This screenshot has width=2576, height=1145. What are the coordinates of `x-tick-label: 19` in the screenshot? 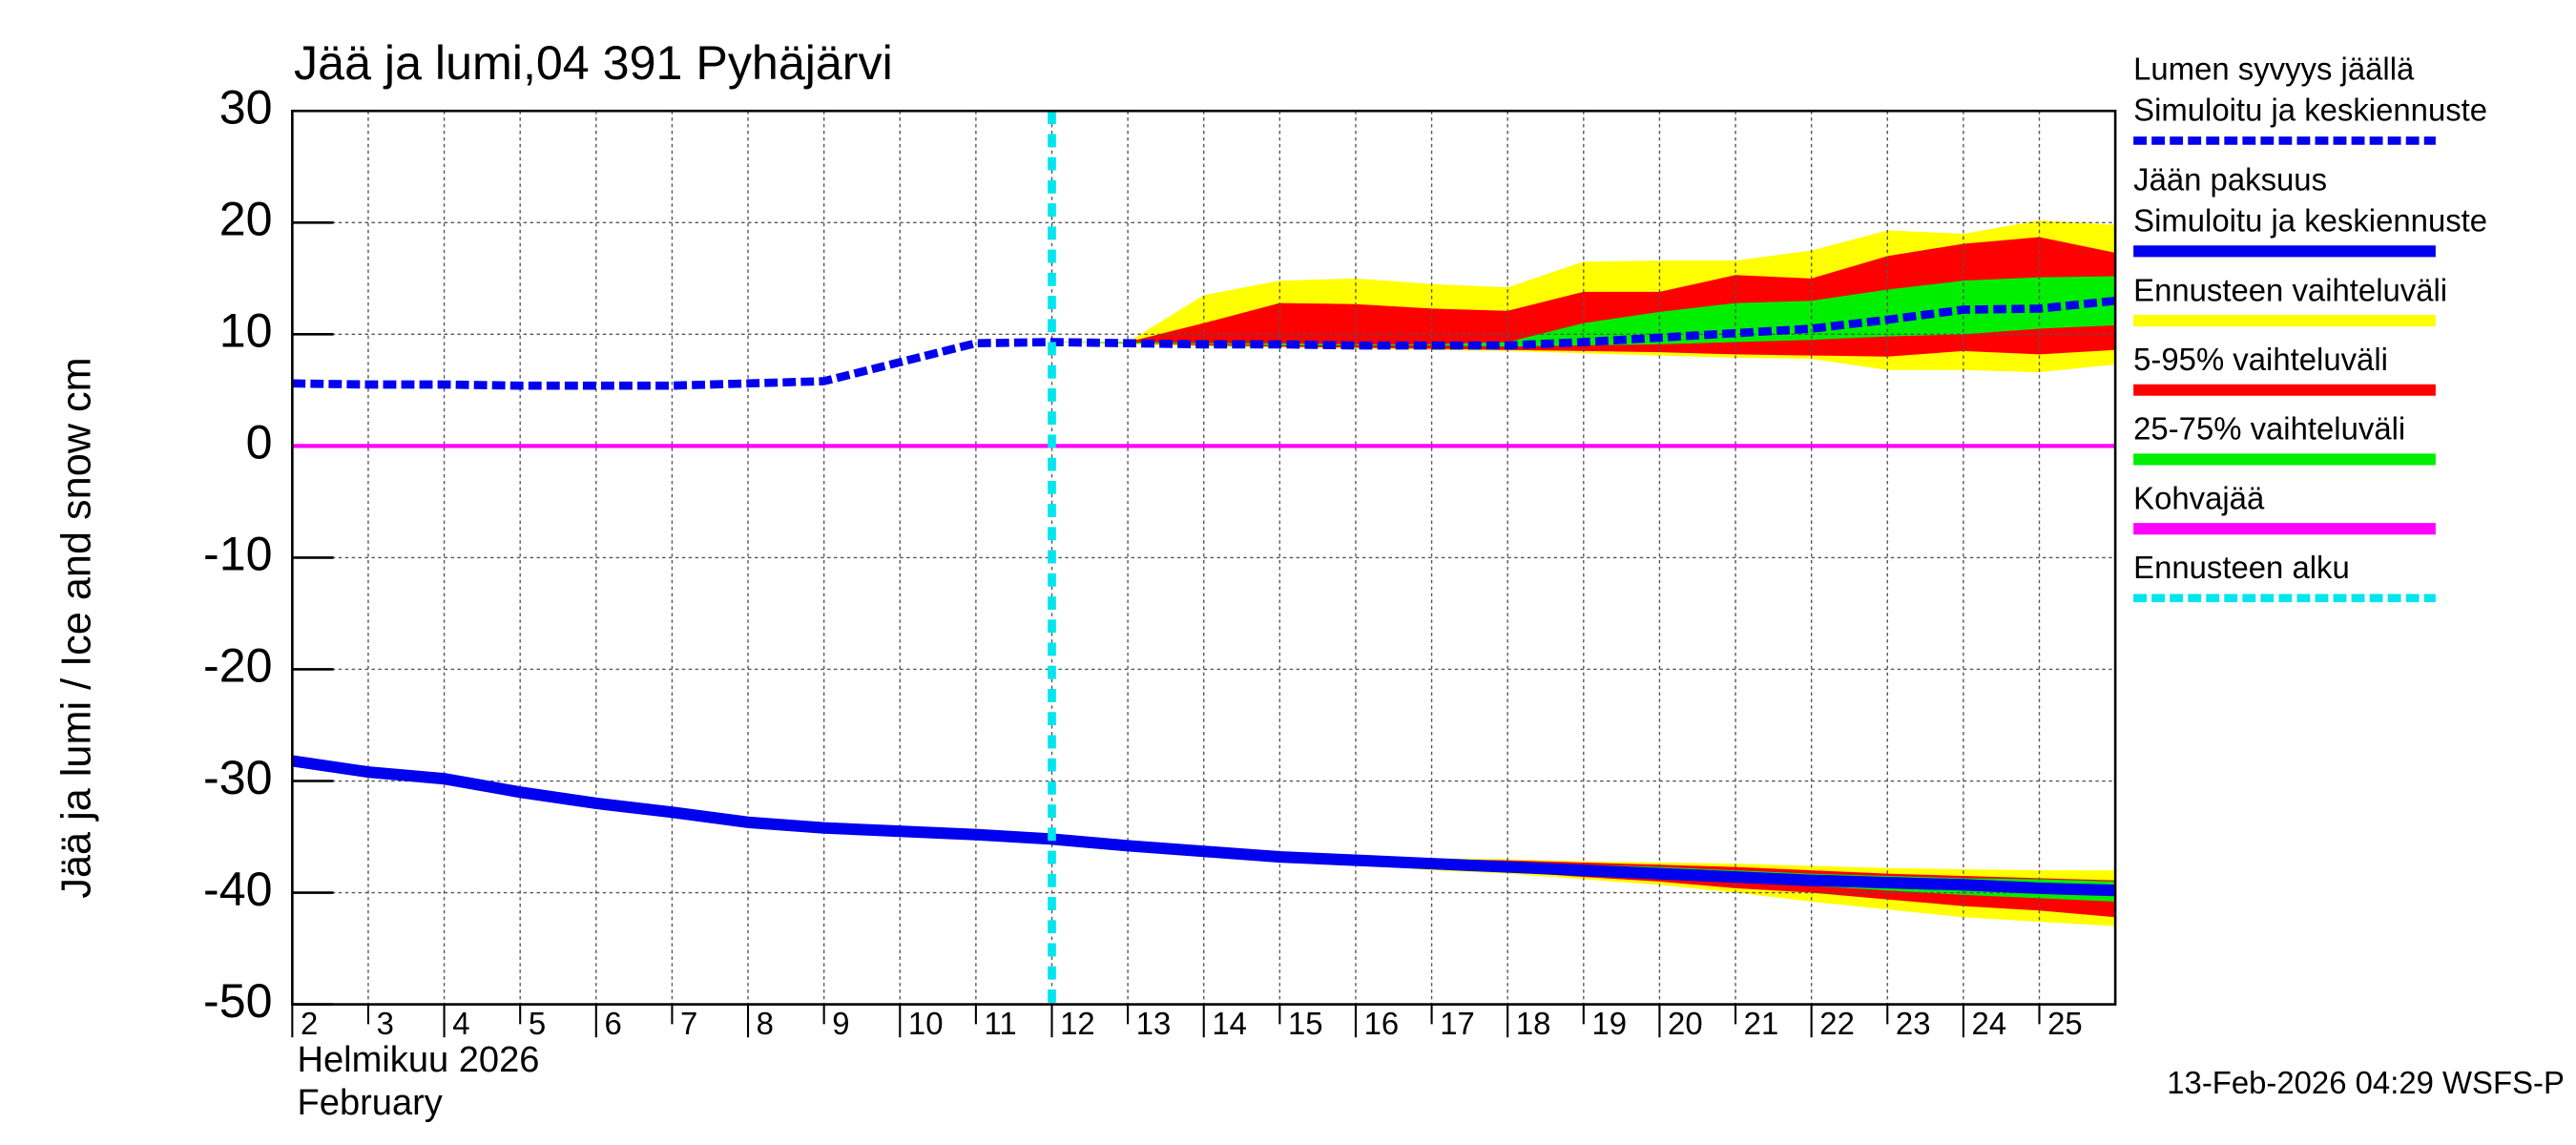 It's located at (1609, 1023).